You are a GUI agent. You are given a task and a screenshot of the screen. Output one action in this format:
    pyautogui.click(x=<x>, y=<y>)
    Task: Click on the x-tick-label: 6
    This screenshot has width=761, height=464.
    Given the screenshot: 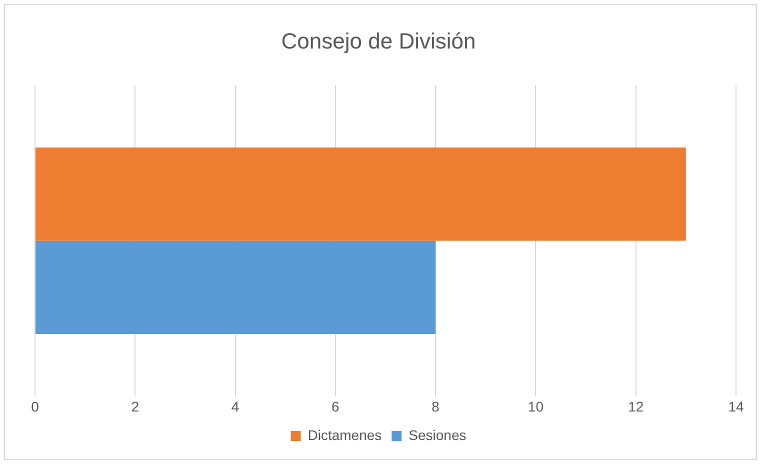 What is the action you would take?
    pyautogui.click(x=336, y=406)
    